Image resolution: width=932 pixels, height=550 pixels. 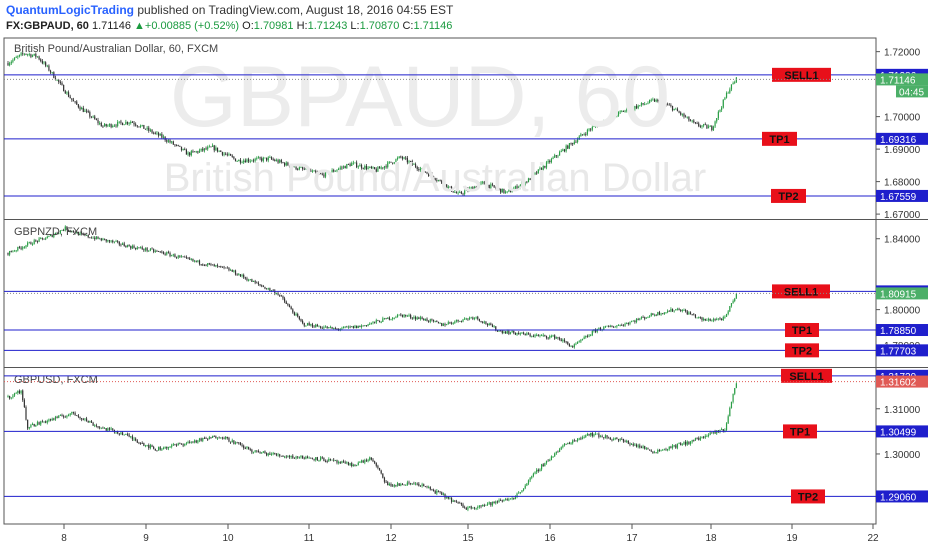 I want to click on level-label: SELL1, so click(x=806, y=377).